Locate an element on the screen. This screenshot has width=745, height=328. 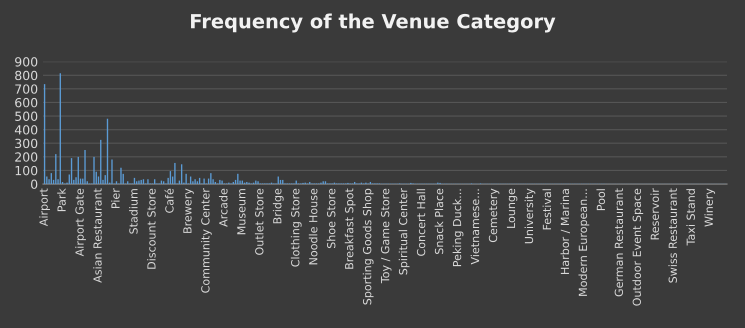
x-tick-label: Discount Store is located at coordinates (151, 228).